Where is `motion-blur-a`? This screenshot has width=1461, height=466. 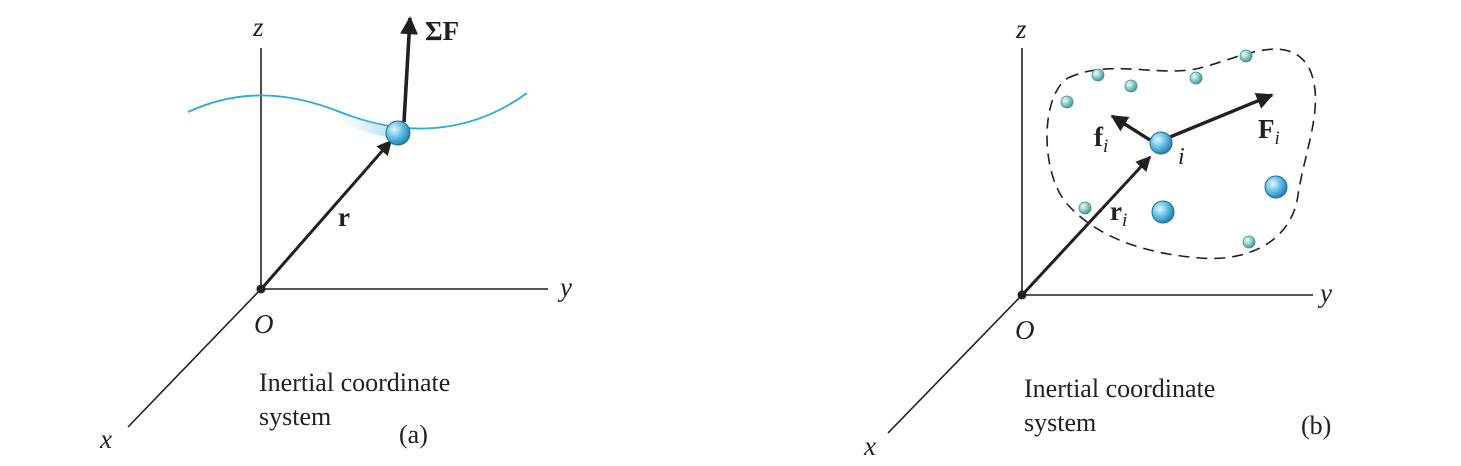
motion-blur-a is located at coordinates (366, 125).